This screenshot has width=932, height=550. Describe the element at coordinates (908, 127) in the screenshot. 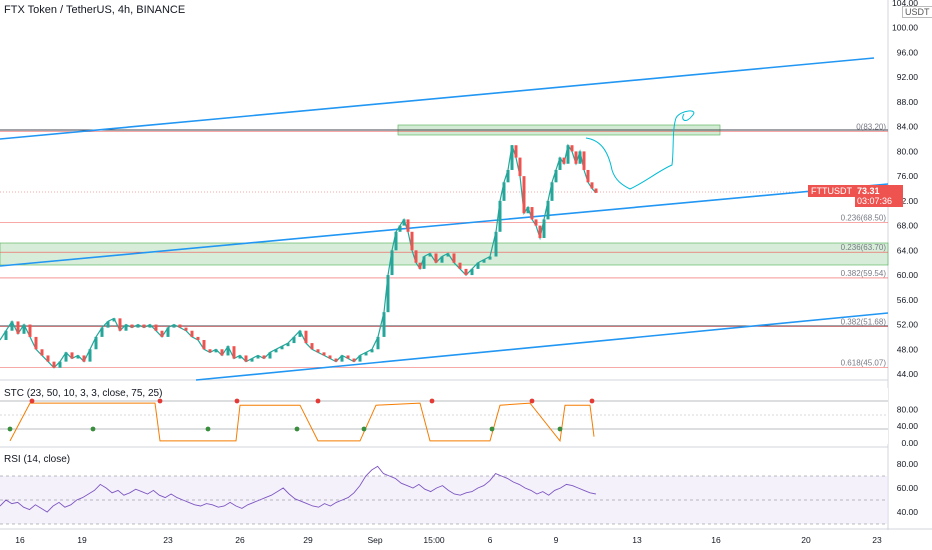

I see `price-tick-label: 84.00` at that location.